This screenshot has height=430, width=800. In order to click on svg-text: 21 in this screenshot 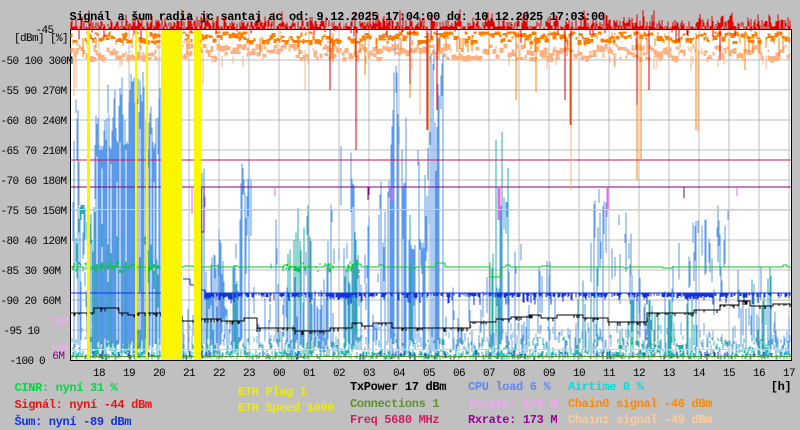, I will do `click(189, 374)`.